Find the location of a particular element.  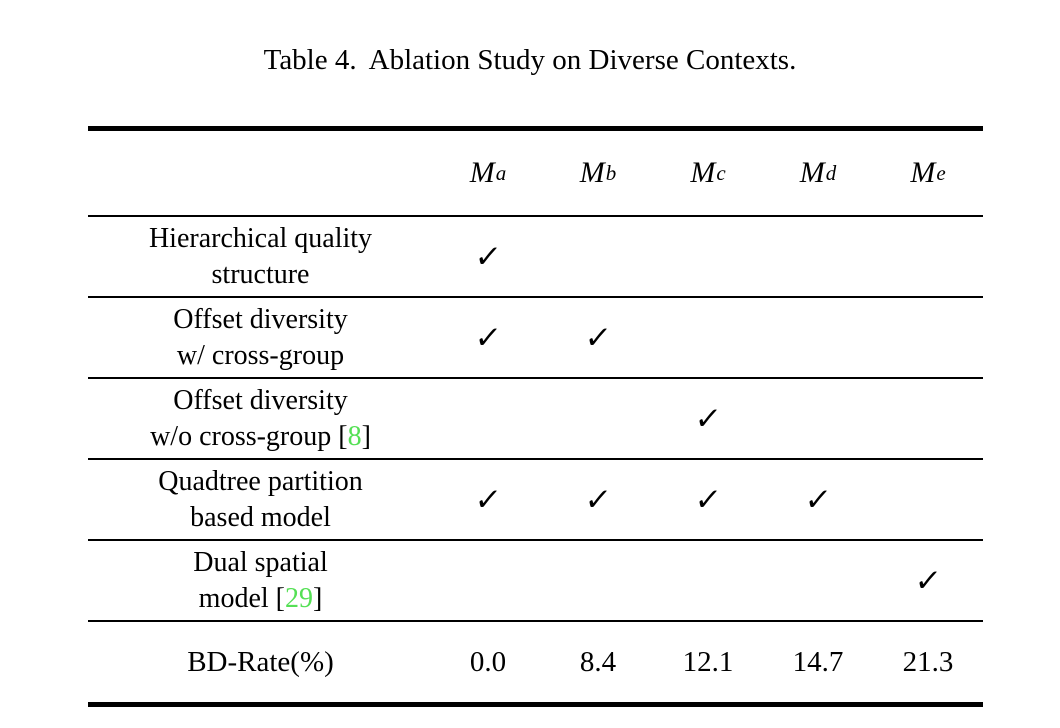

table-row-offset-without-crossgroup: Offset diversity w/o cross-group [8] ✓ is located at coordinates (535, 417).